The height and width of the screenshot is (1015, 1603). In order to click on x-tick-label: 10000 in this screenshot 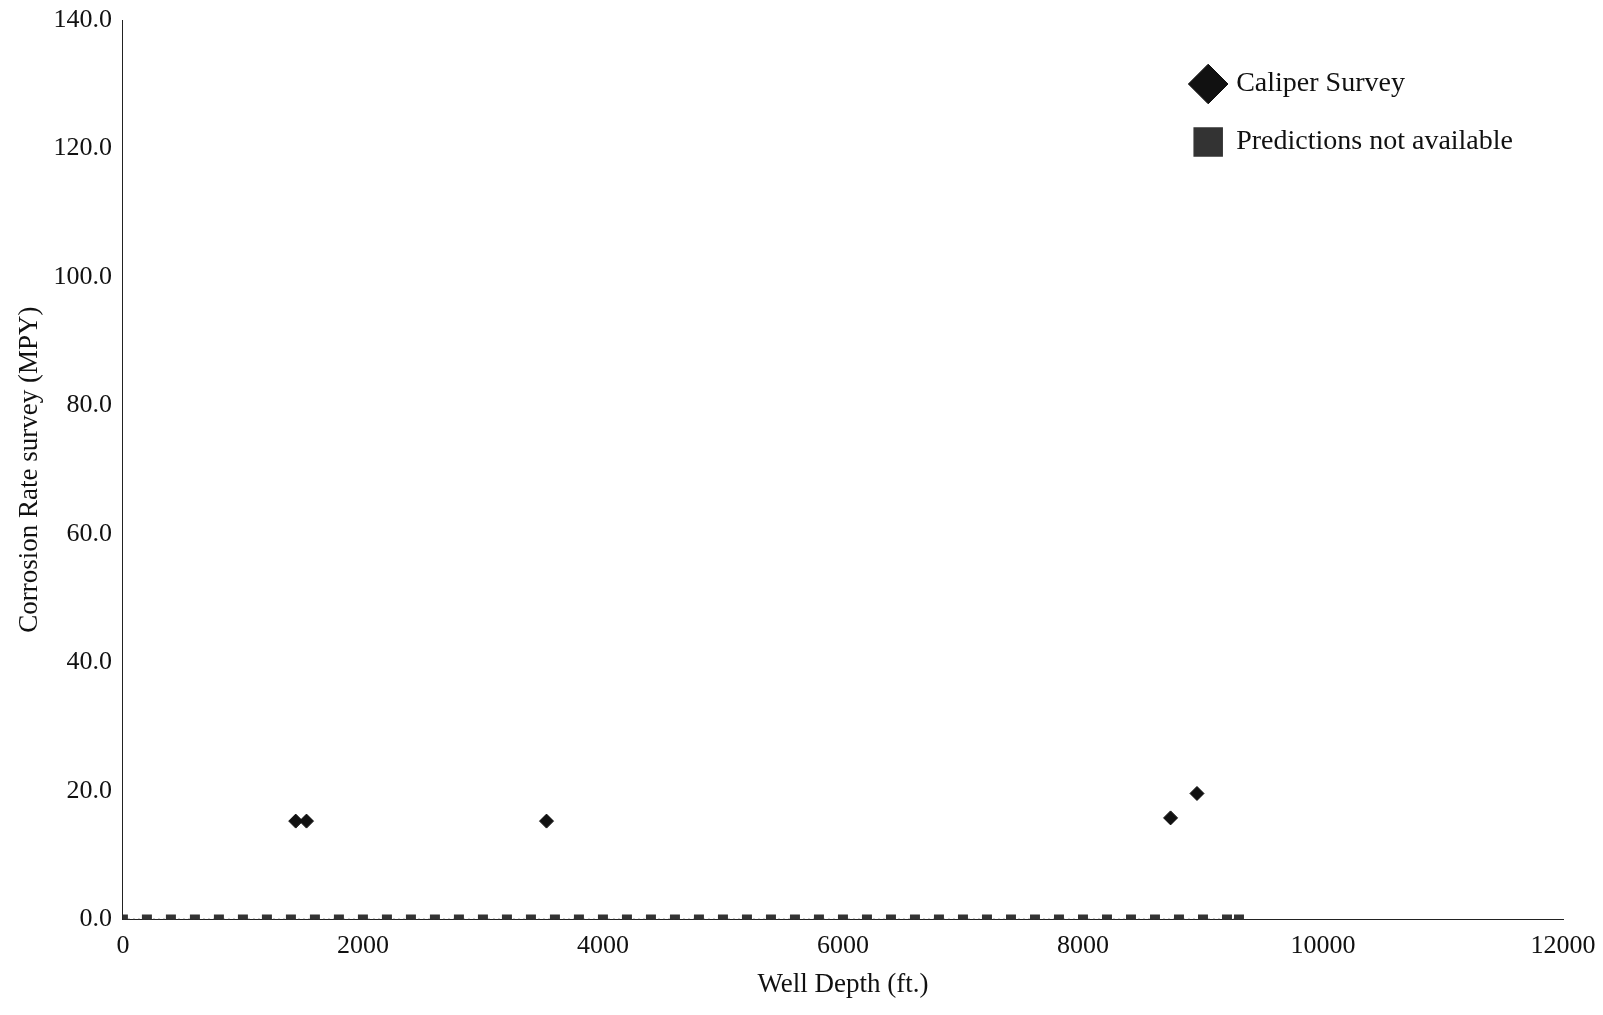, I will do `click(1323, 944)`.